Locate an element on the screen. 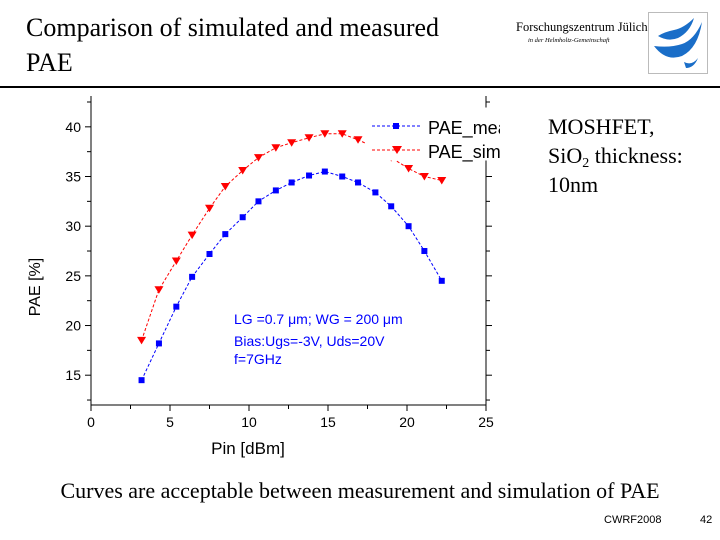 This screenshot has height=540, width=720. x-tick-label-15: 15 is located at coordinates (328, 422).